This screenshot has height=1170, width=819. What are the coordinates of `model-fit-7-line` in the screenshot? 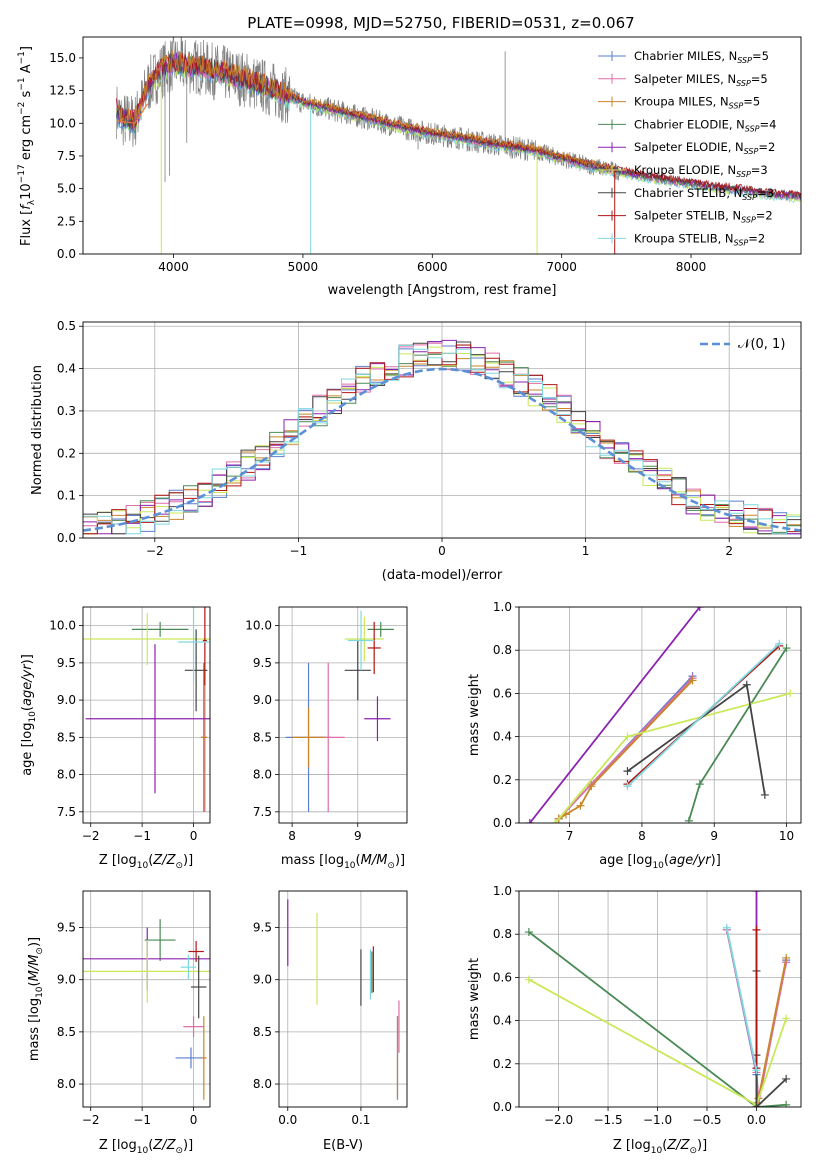 It's located at (458, 125).